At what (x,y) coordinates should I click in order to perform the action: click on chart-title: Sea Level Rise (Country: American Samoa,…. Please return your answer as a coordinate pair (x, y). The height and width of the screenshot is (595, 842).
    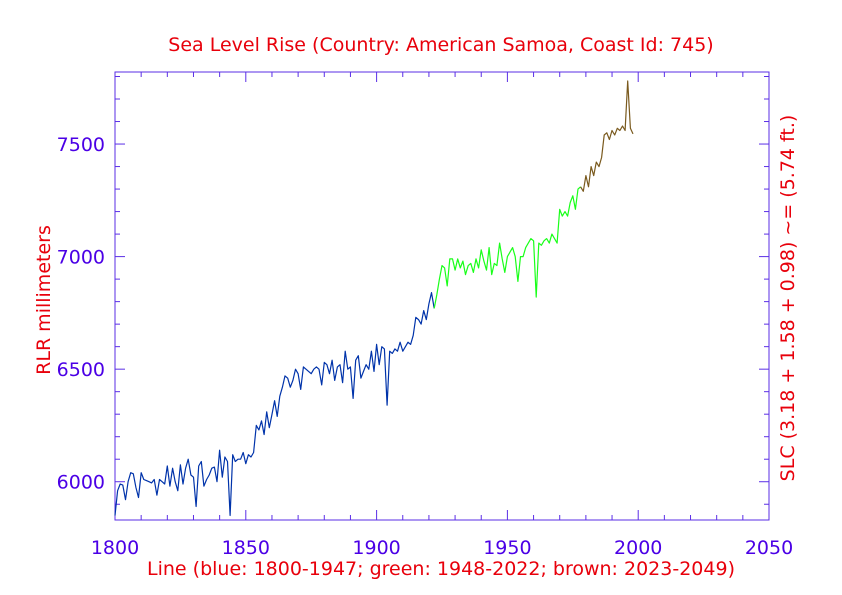
    Looking at the image, I should click on (440, 45).